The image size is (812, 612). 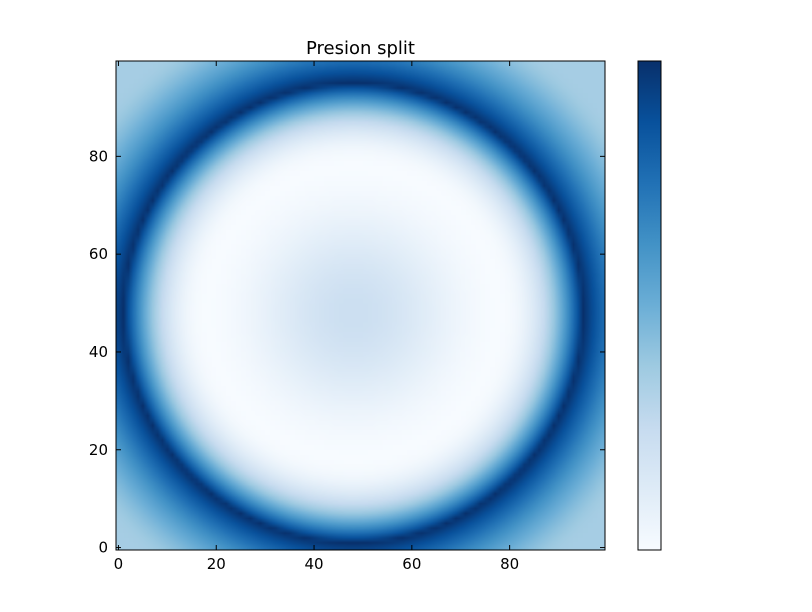 I want to click on chart-title: Presion split, so click(x=360, y=48).